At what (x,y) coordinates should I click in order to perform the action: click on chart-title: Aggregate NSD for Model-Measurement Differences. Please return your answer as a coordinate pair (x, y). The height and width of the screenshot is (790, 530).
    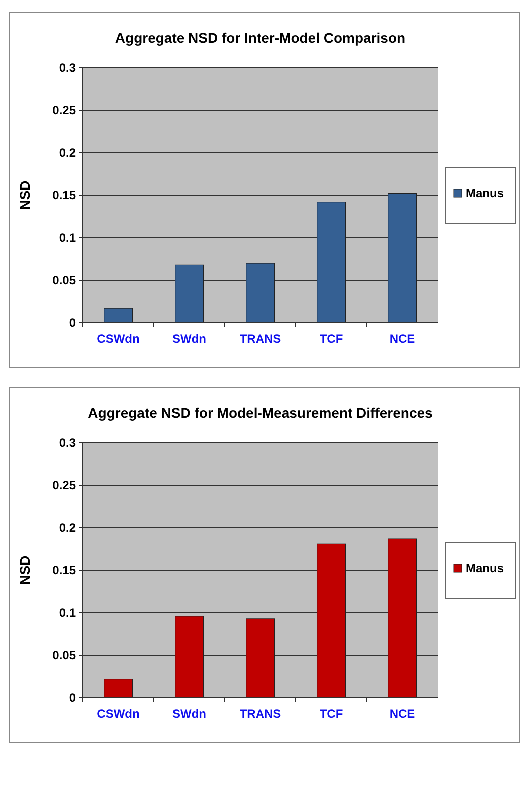
    Looking at the image, I should click on (261, 413).